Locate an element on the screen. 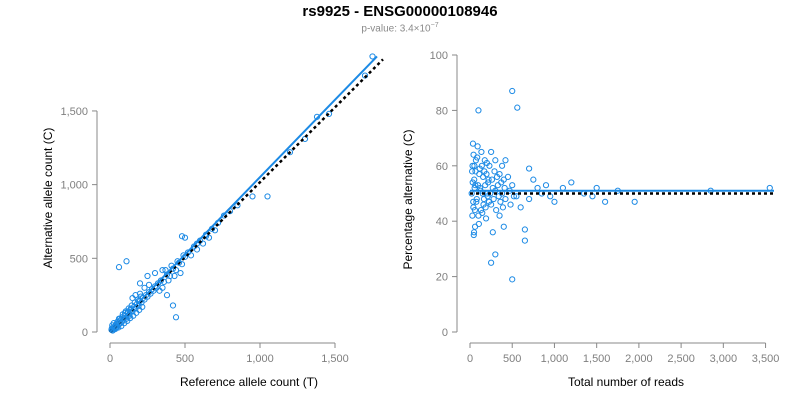 Image resolution: width=800 pixels, height=400 pixels. pvalue-text: p-value: 3.4×10 is located at coordinates (396, 29).